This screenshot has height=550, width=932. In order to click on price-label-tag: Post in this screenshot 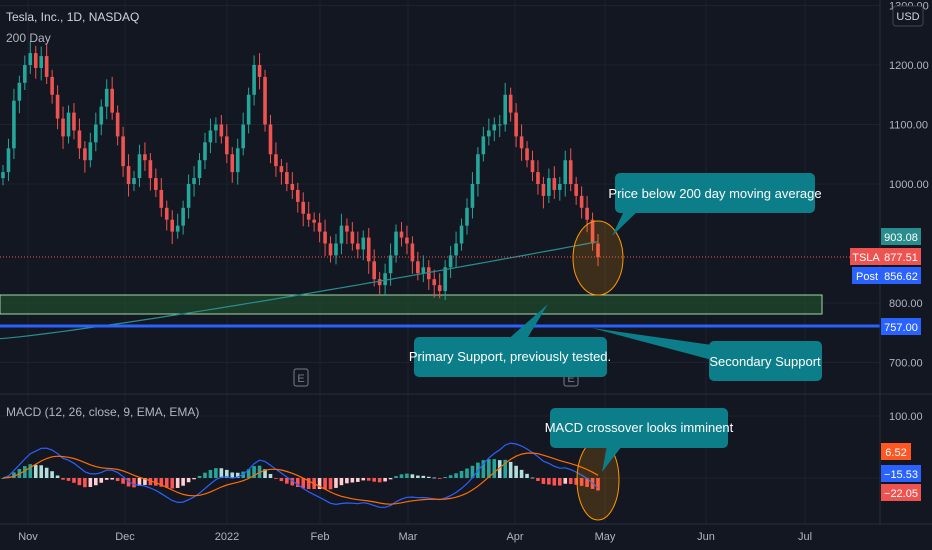, I will do `click(867, 277)`.